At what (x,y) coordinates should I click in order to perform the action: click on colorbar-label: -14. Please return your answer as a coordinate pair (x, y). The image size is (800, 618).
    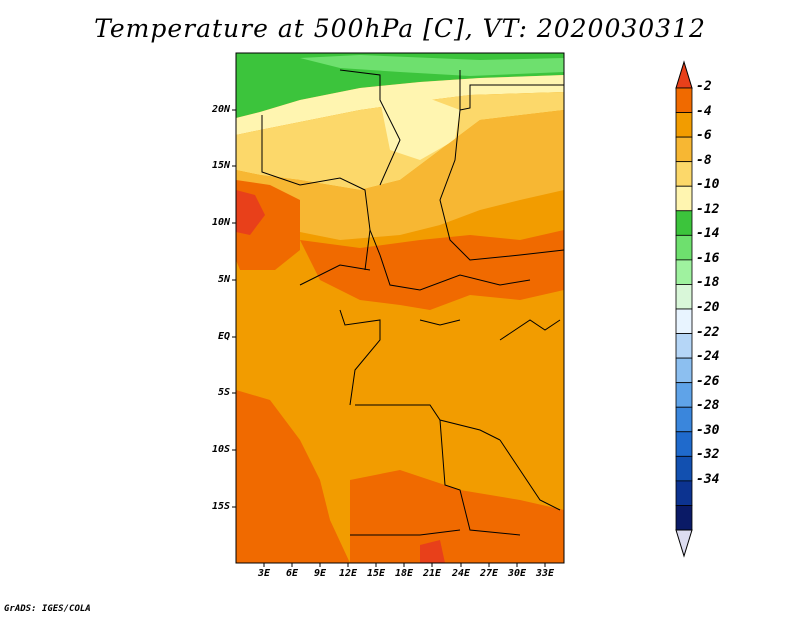
    Looking at the image, I should click on (708, 234).